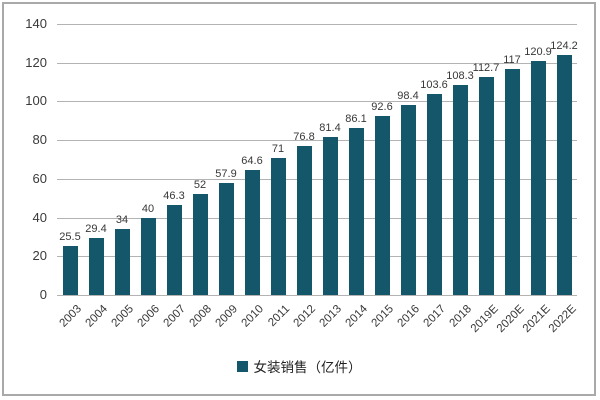 This screenshot has height=400, width=600. Describe the element at coordinates (278, 148) in the screenshot. I see `bar-value-label: 71` at that location.